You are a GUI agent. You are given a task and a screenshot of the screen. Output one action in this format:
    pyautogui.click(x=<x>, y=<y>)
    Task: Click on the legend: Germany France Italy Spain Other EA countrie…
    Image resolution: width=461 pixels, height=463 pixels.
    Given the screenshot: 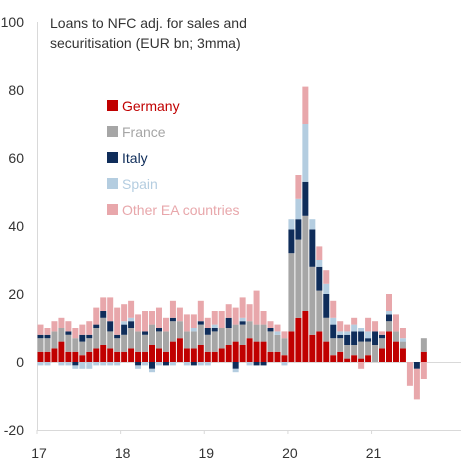 What is the action you would take?
    pyautogui.click(x=173, y=158)
    